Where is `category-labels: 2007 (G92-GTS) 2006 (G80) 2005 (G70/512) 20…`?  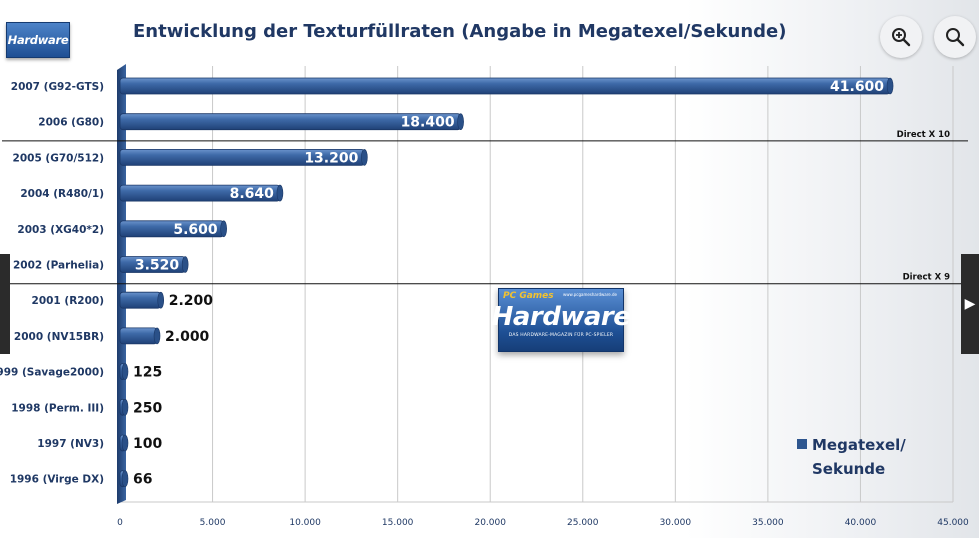 category-labels: 2007 (G92-GTS) 2006 (G80) 2005 (G70/512) 20… is located at coordinates (52, 283).